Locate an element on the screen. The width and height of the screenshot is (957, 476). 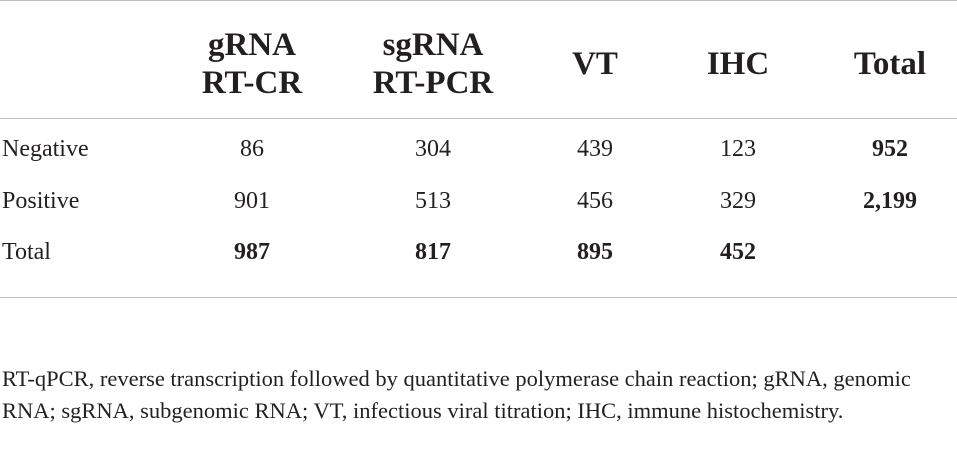
row-label-negative: Negative is located at coordinates (45, 149).